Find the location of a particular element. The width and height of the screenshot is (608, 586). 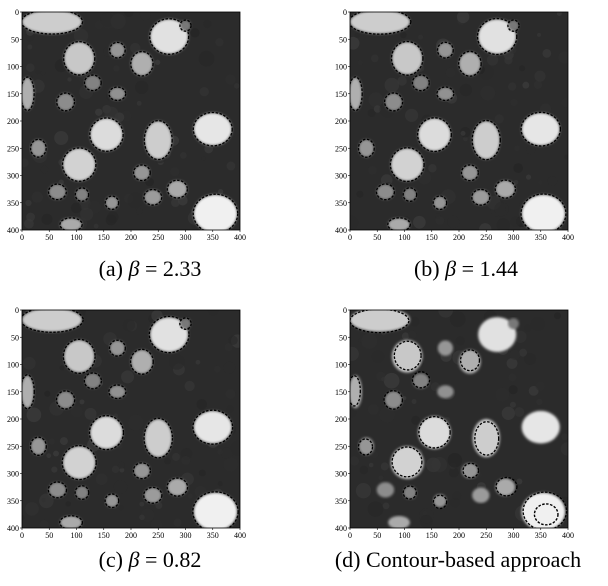

x-tick-label: 200 is located at coordinates (459, 237).